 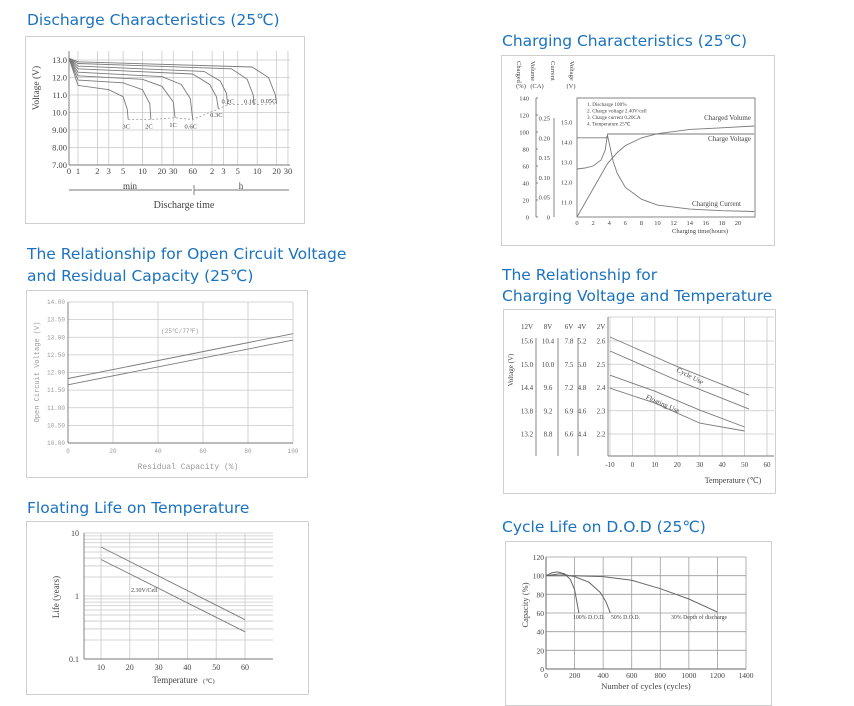 I want to click on charging-x-tick-label: 18, so click(x=722, y=223).